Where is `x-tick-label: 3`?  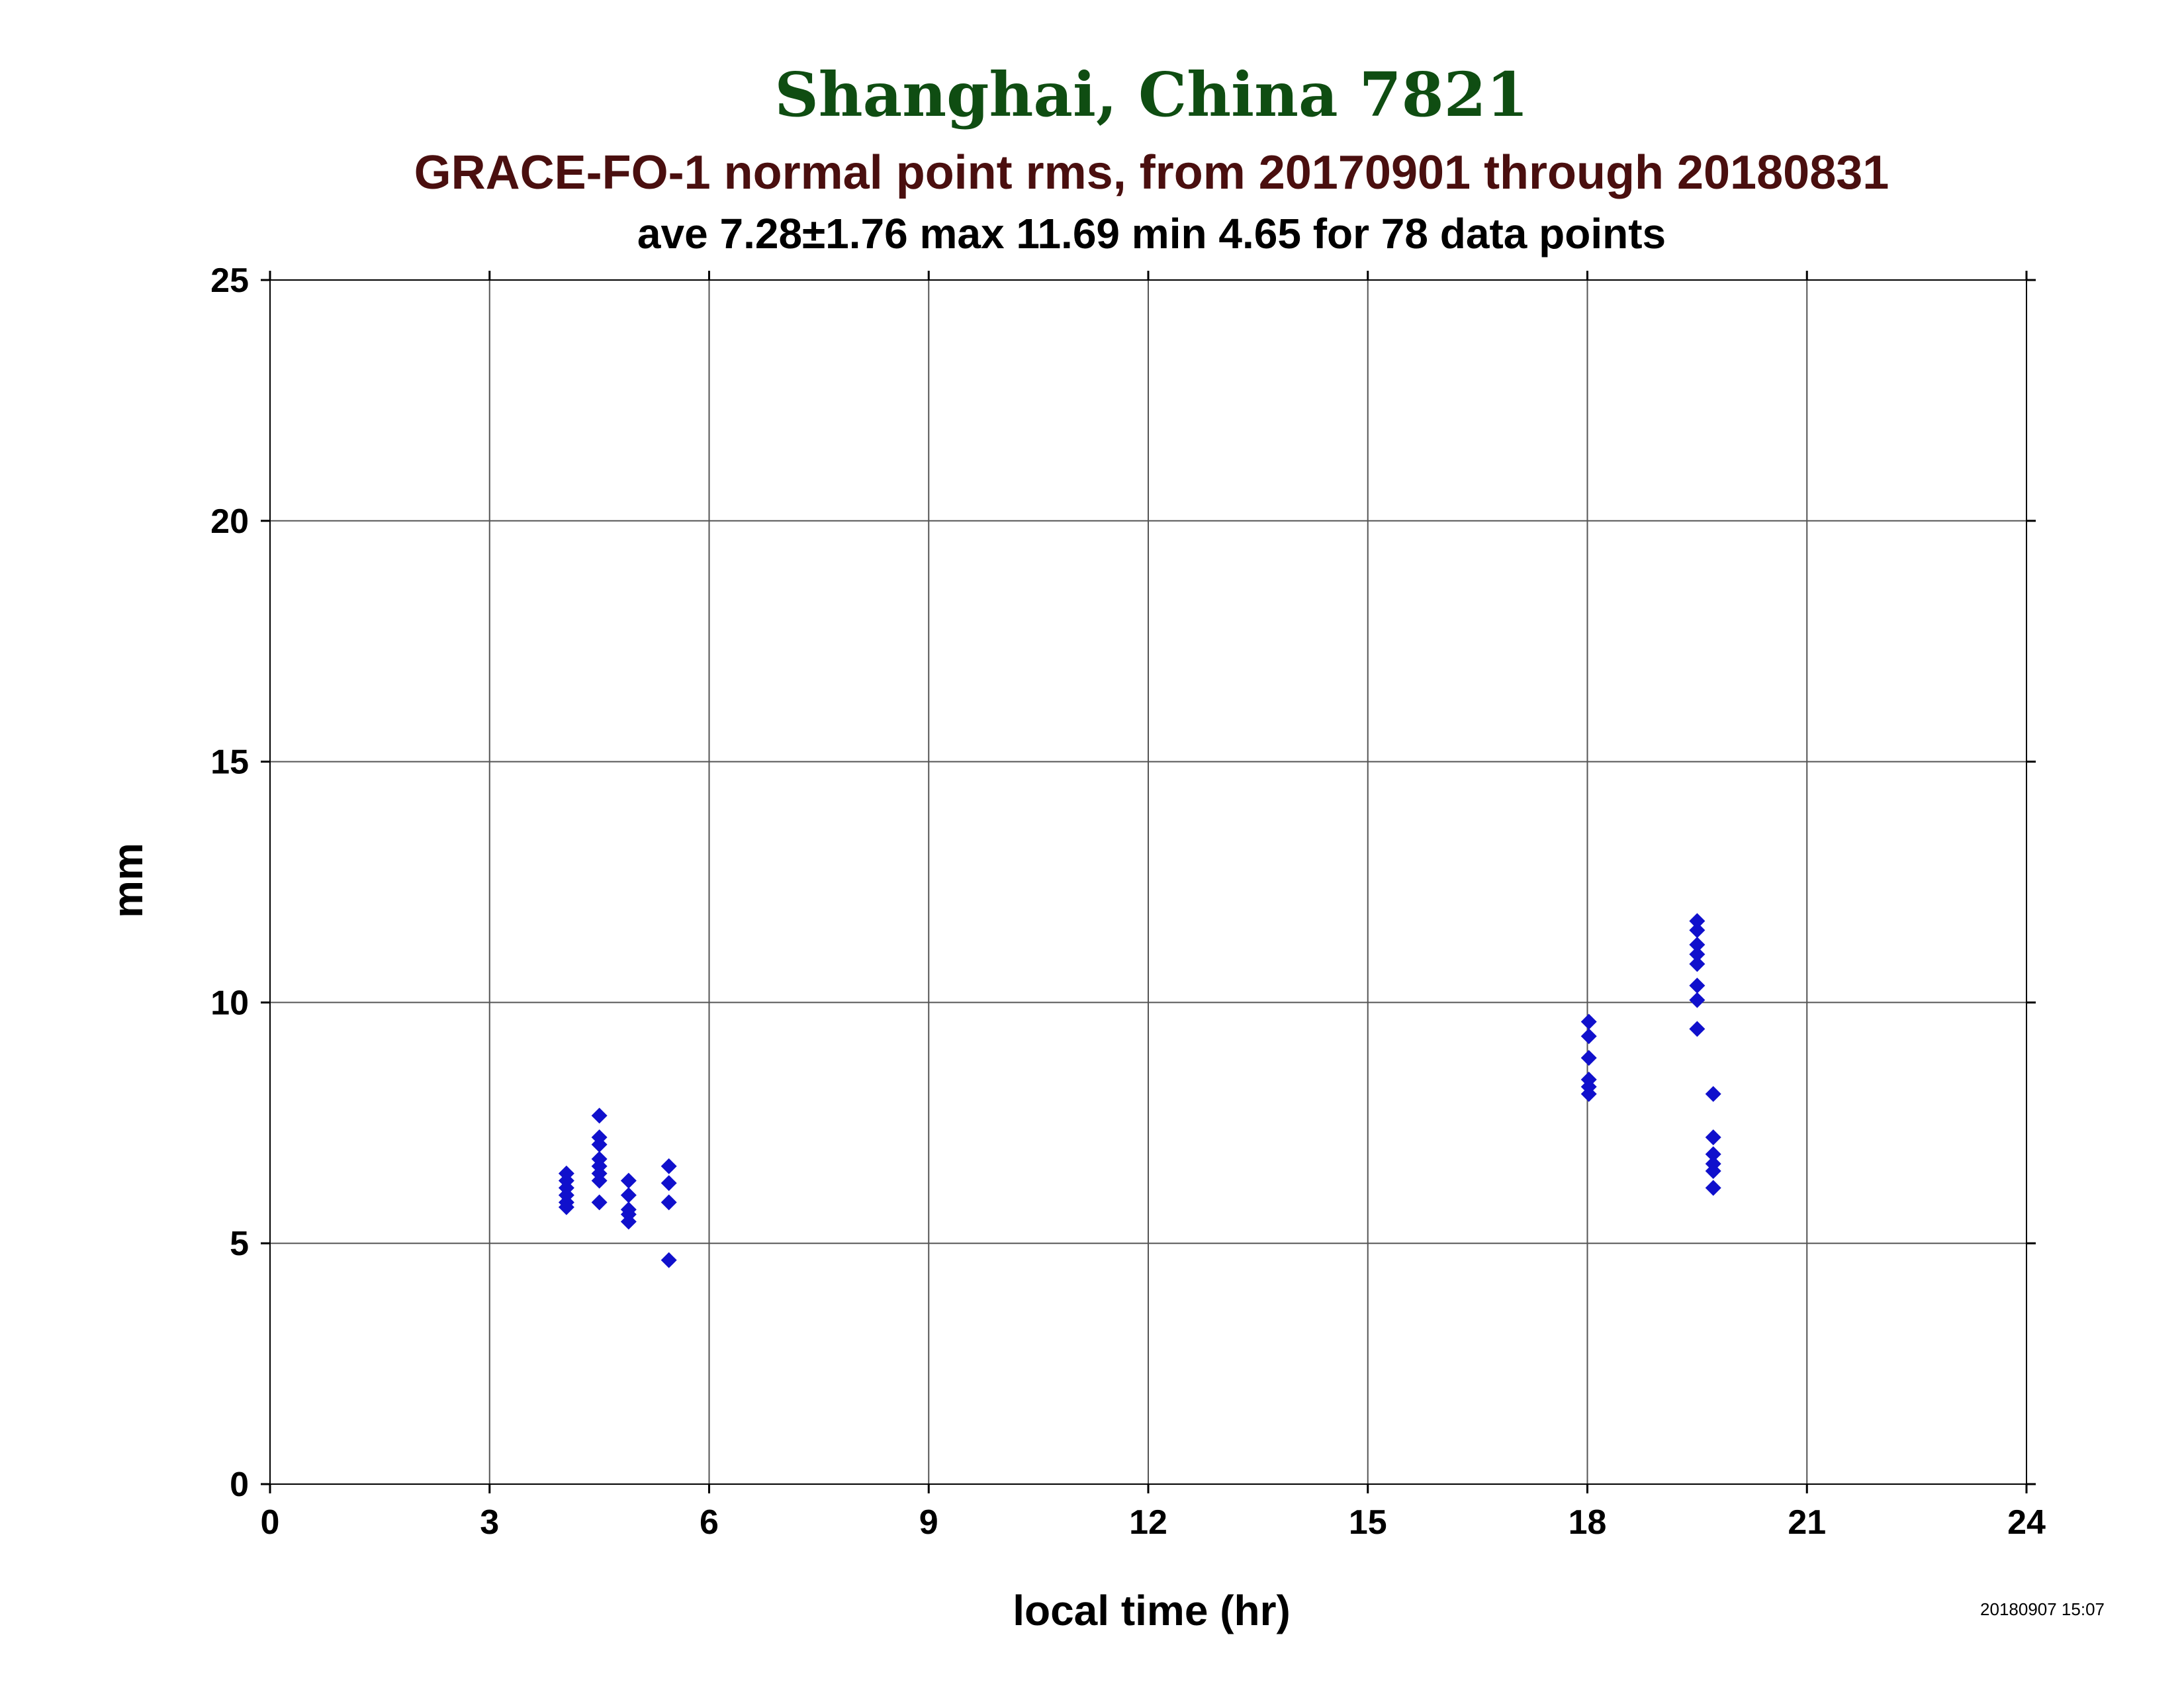 x-tick-label: 3 is located at coordinates (489, 1522).